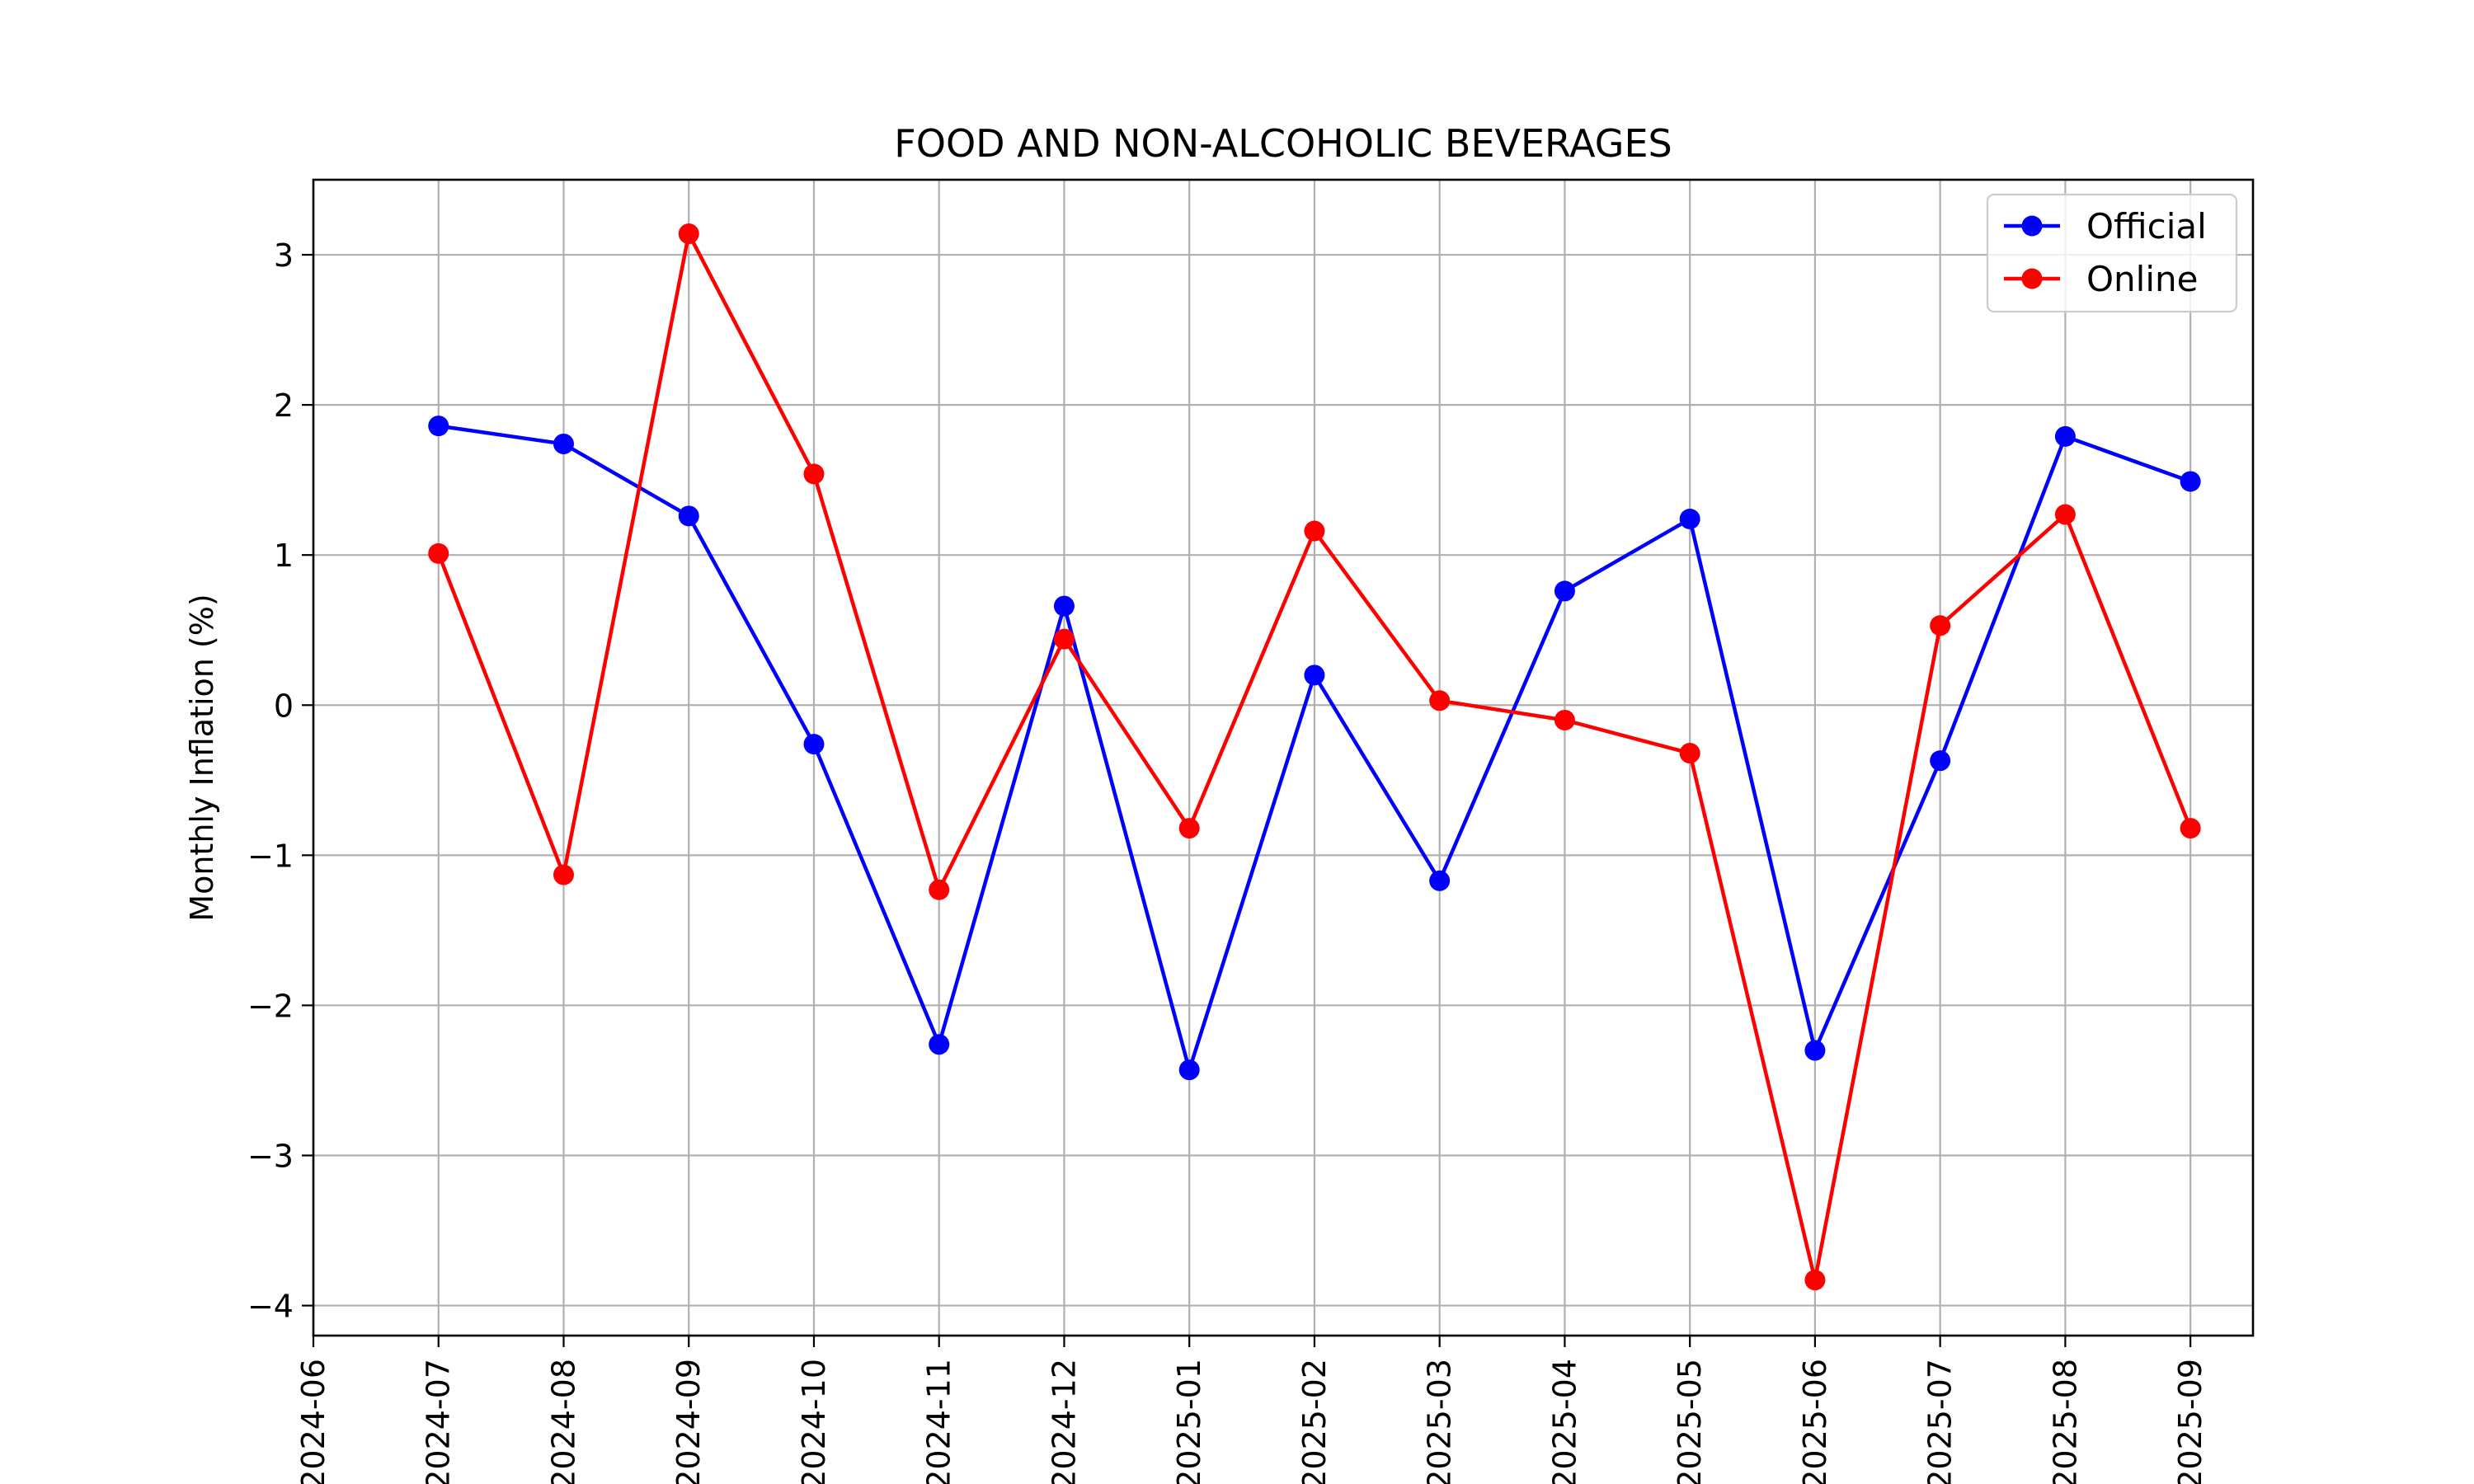 This screenshot has width=2474, height=1484. What do you see at coordinates (814, 1421) in the screenshot?
I see `x-tick-label: 2024-10` at bounding box center [814, 1421].